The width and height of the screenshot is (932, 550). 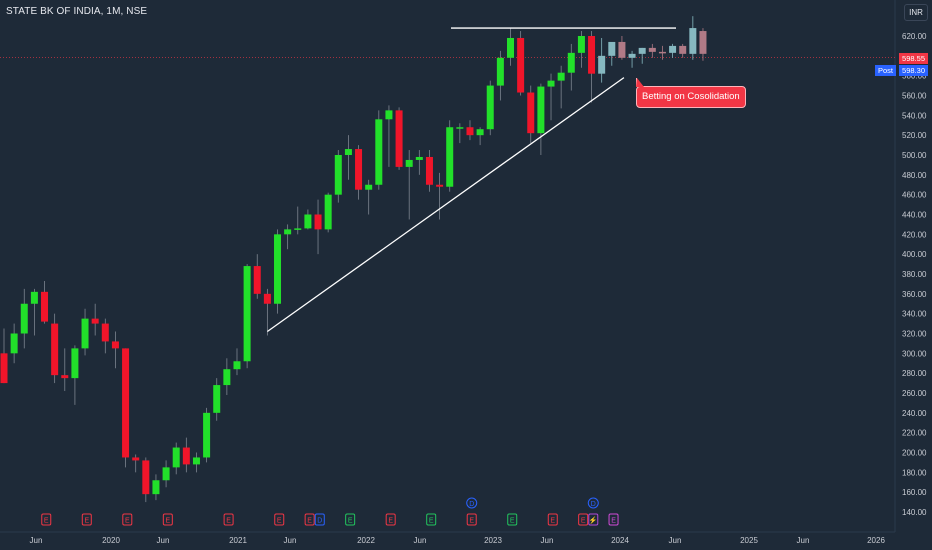 I want to click on y-tick-label: 180.00, so click(x=914, y=472).